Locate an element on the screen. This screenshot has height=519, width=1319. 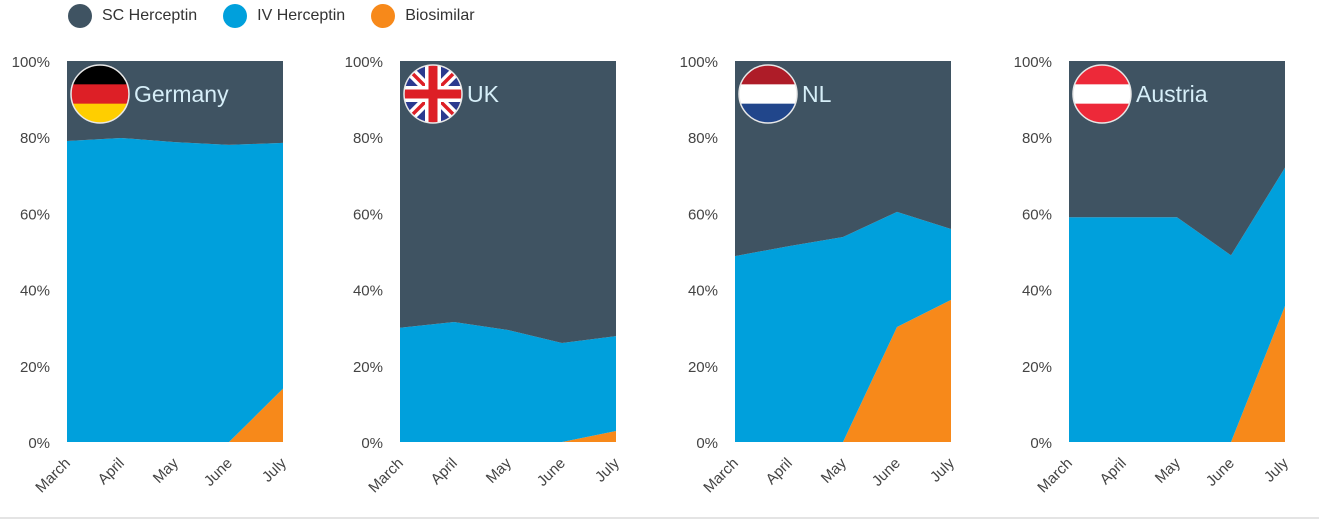
divider is located at coordinates (659, 518).